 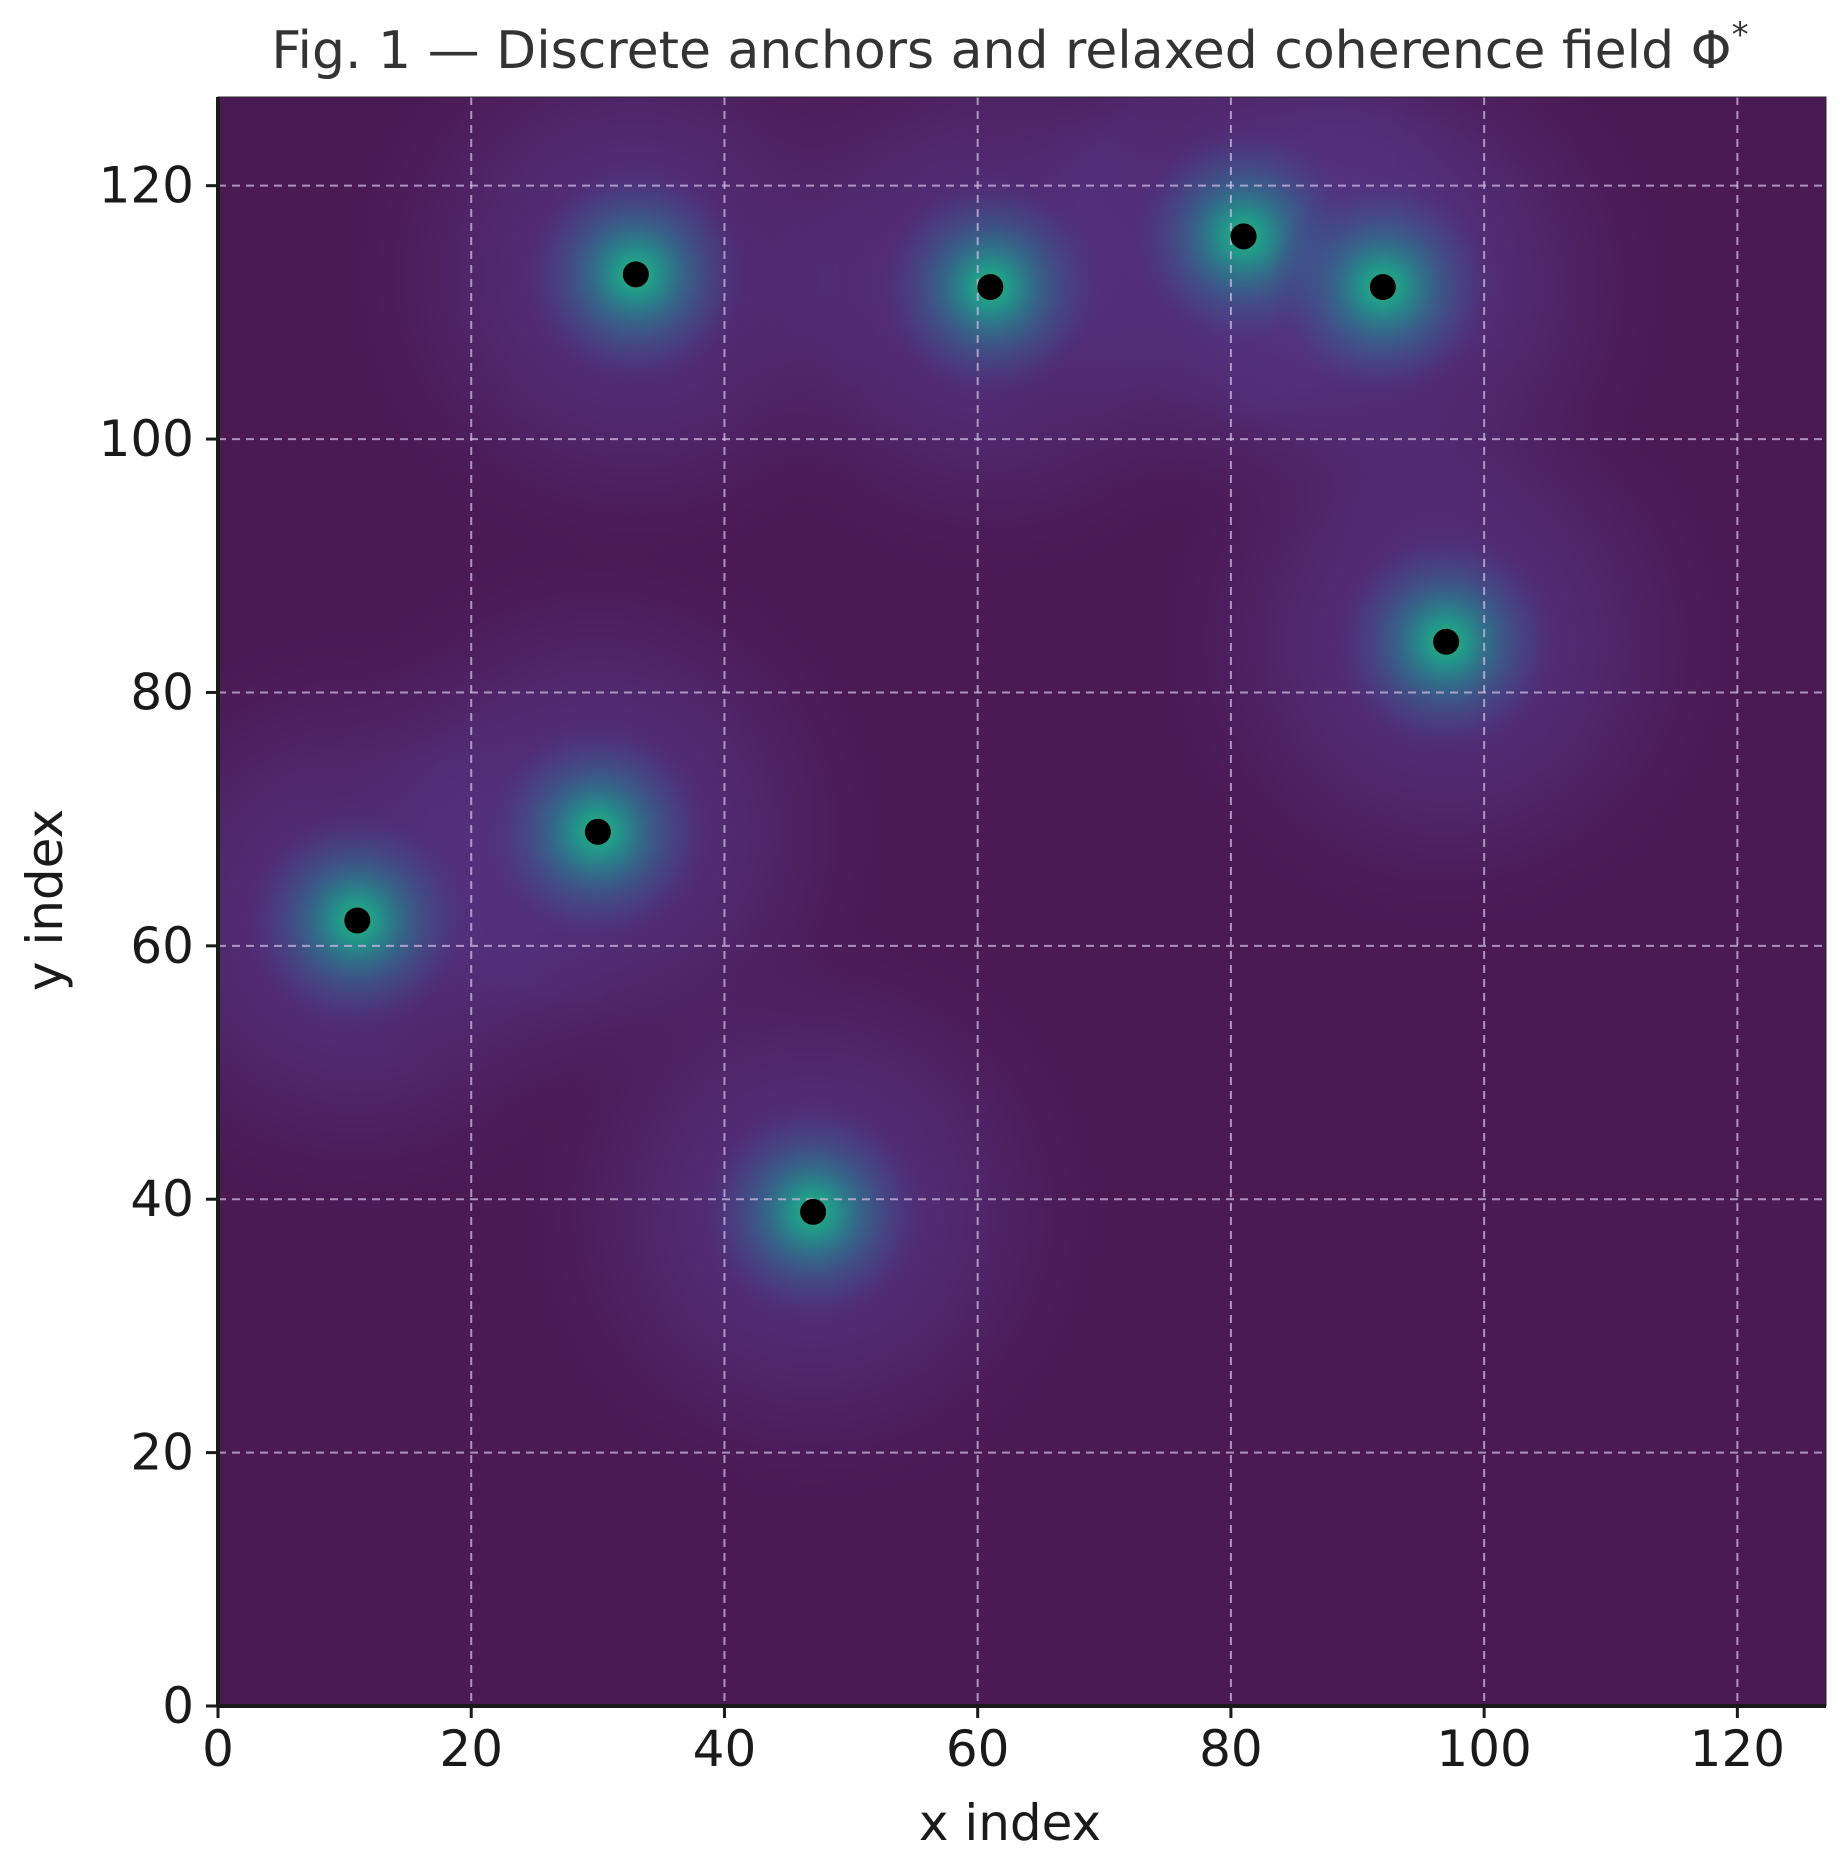 I want to click on x-tick-label: 100, so click(x=1483, y=1749).